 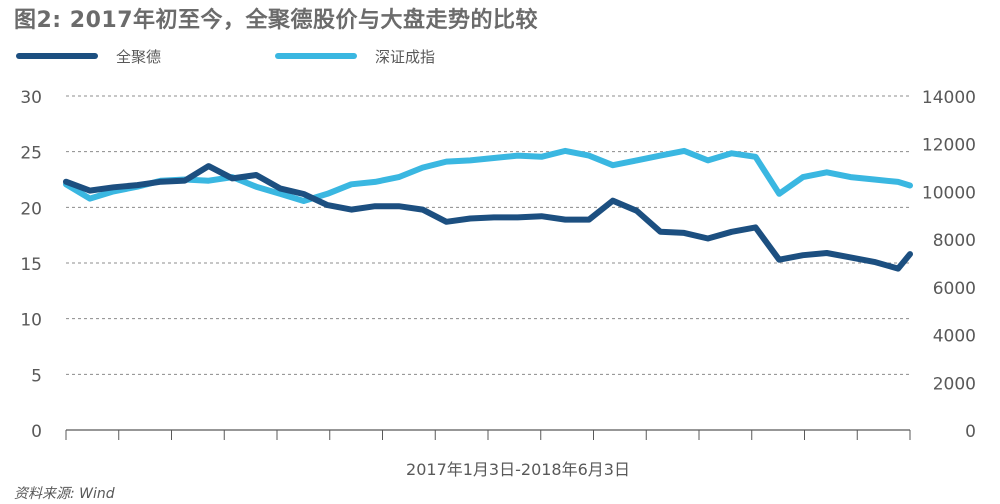 What do you see at coordinates (36, 432) in the screenshot?
I see `y-left-tick-label: 0` at bounding box center [36, 432].